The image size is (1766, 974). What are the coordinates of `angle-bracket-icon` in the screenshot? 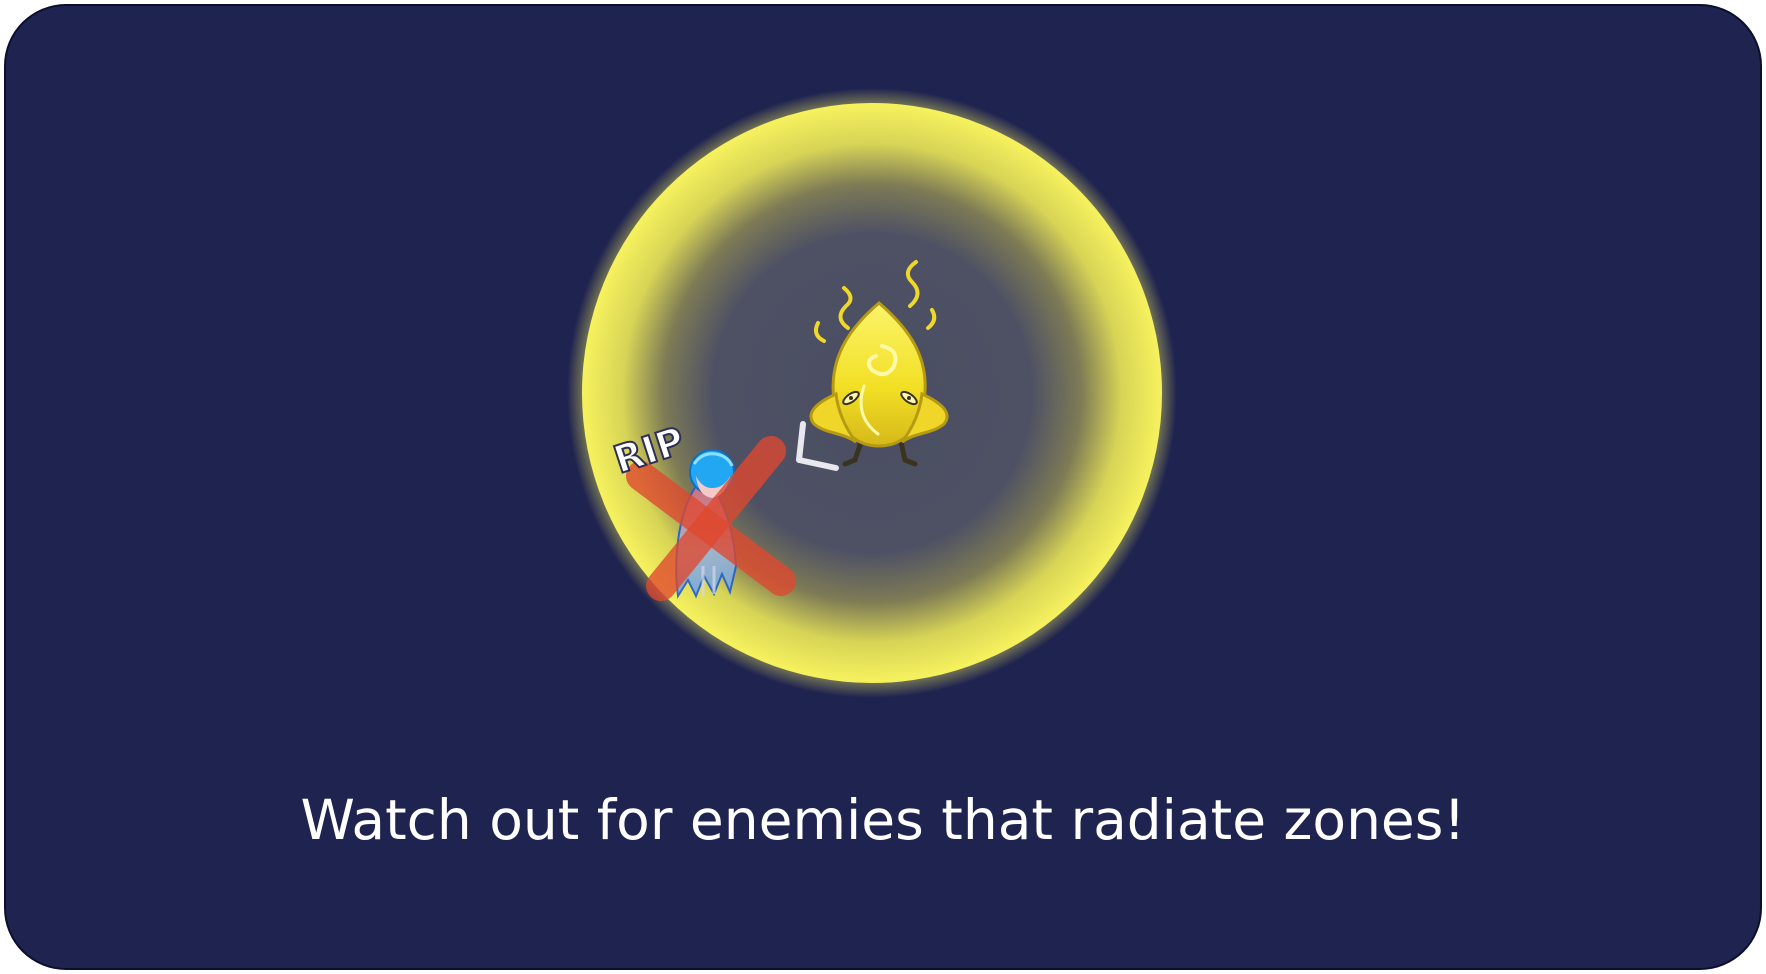 It's located at (817, 446).